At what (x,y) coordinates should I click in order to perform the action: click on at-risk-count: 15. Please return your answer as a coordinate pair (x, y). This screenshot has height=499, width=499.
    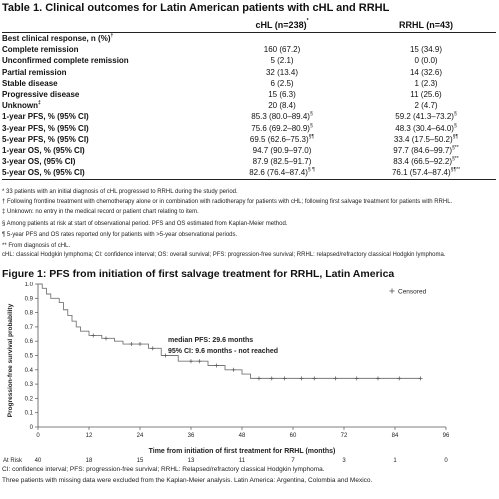
    Looking at the image, I should click on (140, 460).